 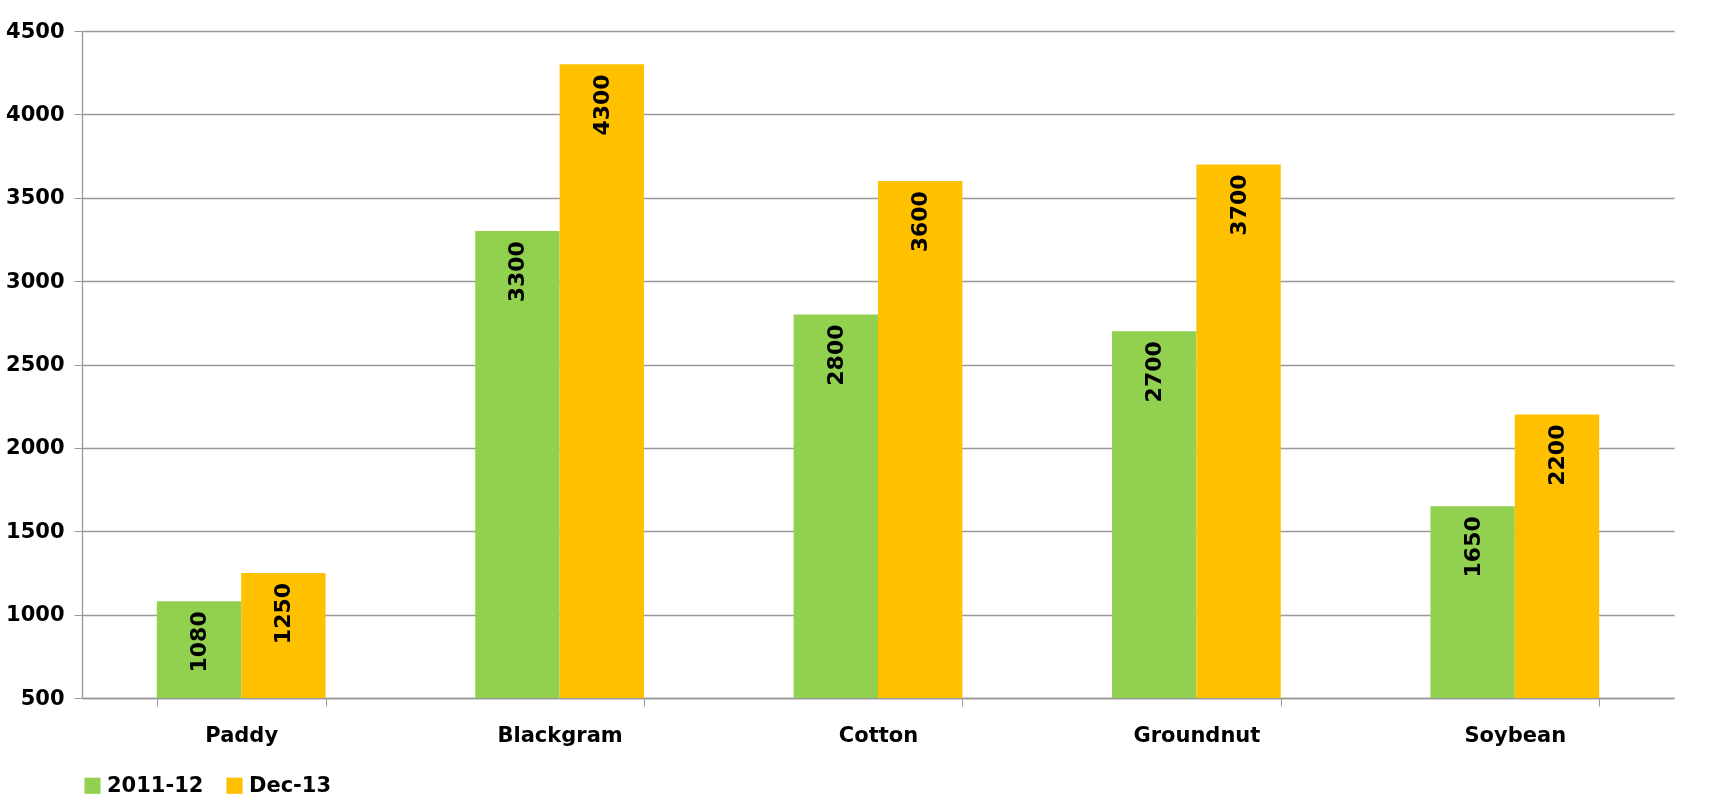 I want to click on x-tick-label: Paddy, so click(x=242, y=734).